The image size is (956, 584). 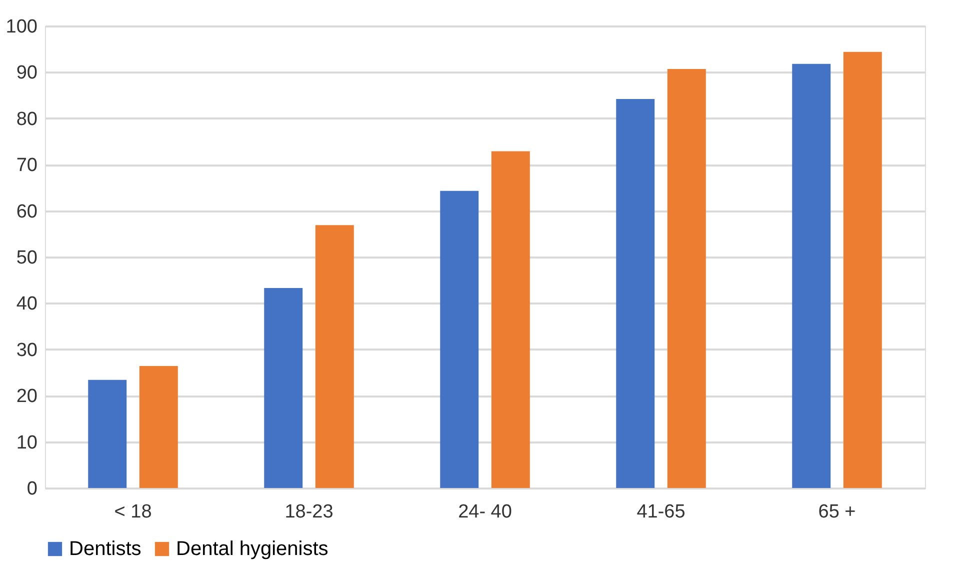 I want to click on legend-label: Dental hygienists, so click(x=252, y=549).